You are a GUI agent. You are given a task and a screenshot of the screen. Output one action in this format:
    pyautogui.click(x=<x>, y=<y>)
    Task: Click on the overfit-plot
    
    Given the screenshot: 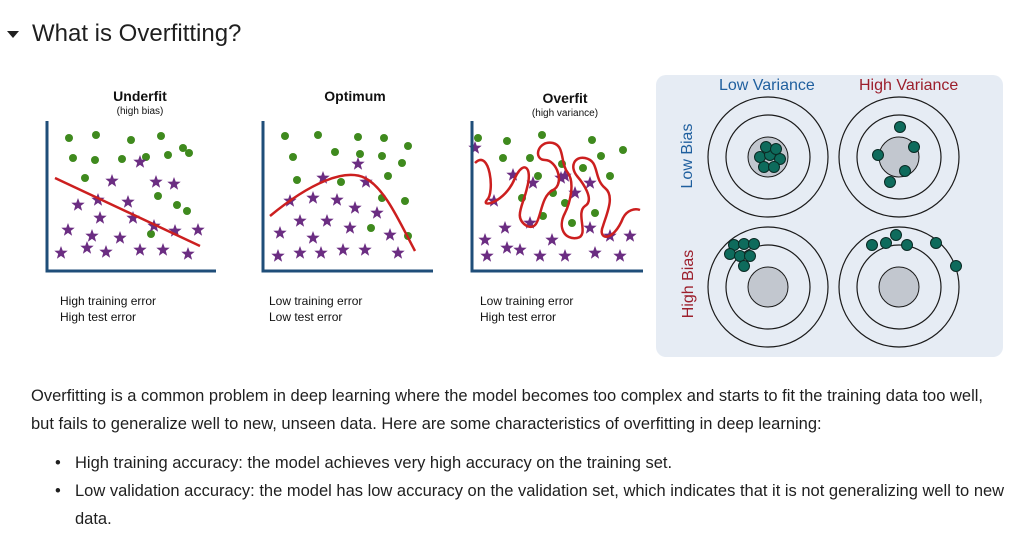 What is the action you would take?
    pyautogui.click(x=555, y=197)
    